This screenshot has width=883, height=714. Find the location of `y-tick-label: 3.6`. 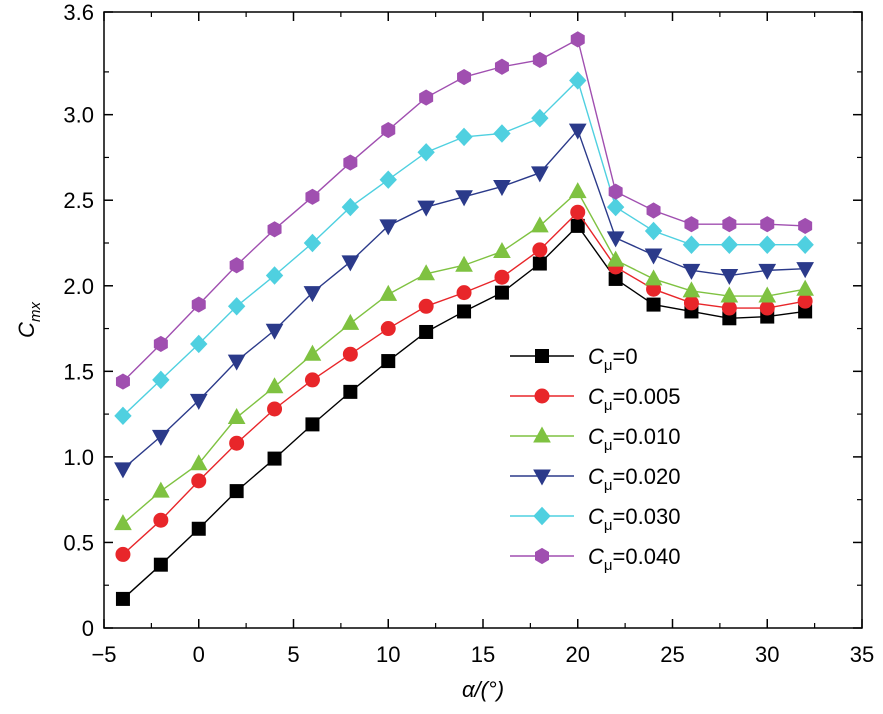

y-tick-label: 3.6 is located at coordinates (78, 12).